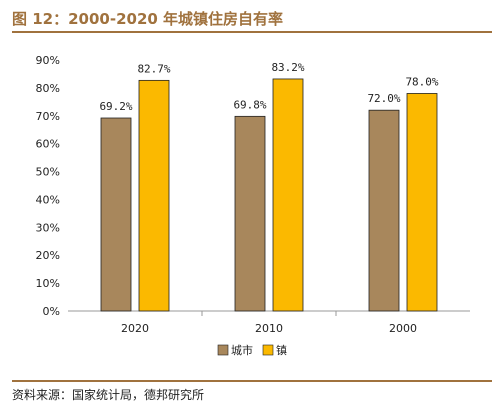 The image size is (502, 412). What do you see at coordinates (51, 311) in the screenshot?
I see `y-tick-label: 0%` at bounding box center [51, 311].